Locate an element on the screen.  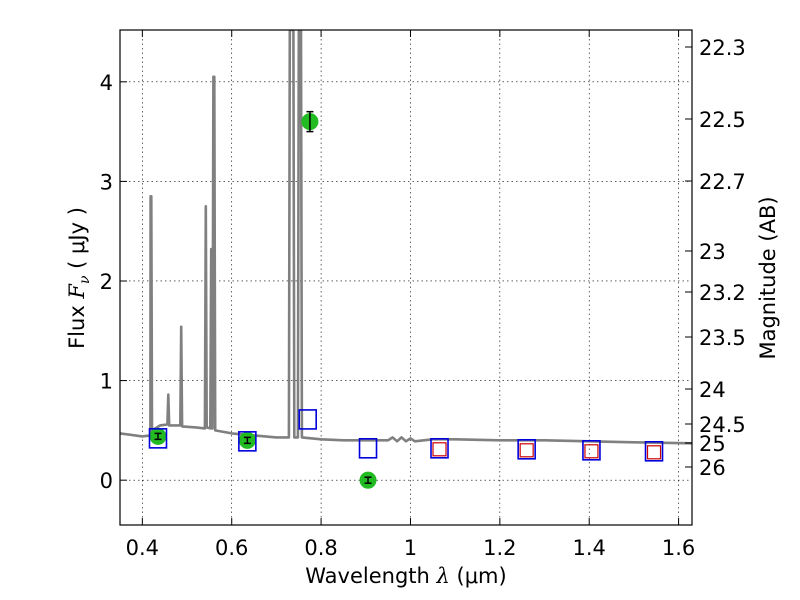
y-axis-symbol: F is located at coordinates (77, 291).